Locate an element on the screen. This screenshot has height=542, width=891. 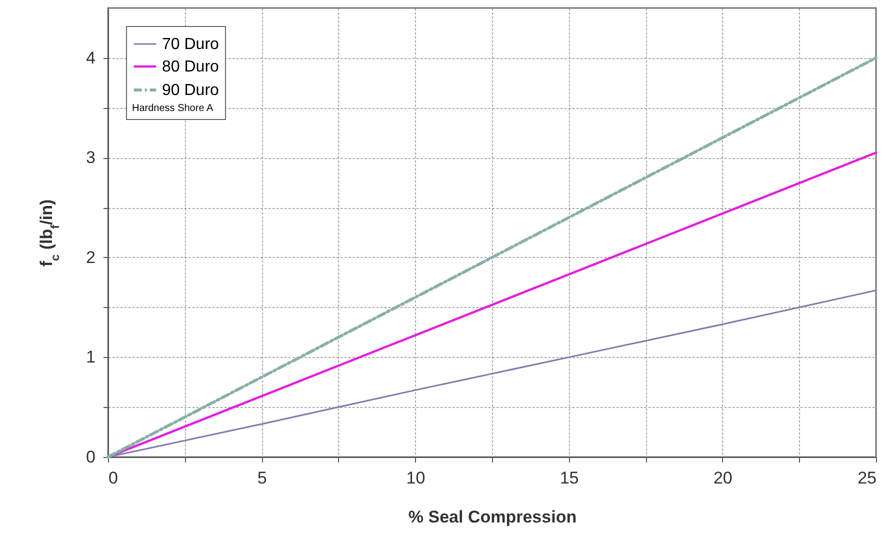
x-tick-label: 10 is located at coordinates (416, 478).